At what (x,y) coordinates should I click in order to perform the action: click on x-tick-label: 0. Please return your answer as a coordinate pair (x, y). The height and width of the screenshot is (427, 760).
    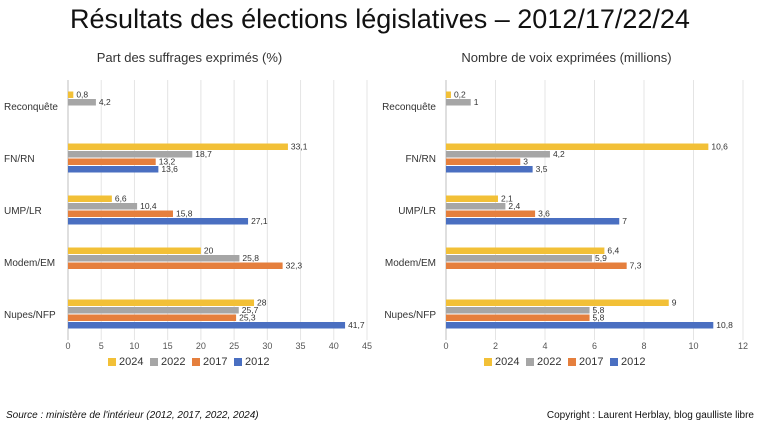
    Looking at the image, I should click on (445, 346).